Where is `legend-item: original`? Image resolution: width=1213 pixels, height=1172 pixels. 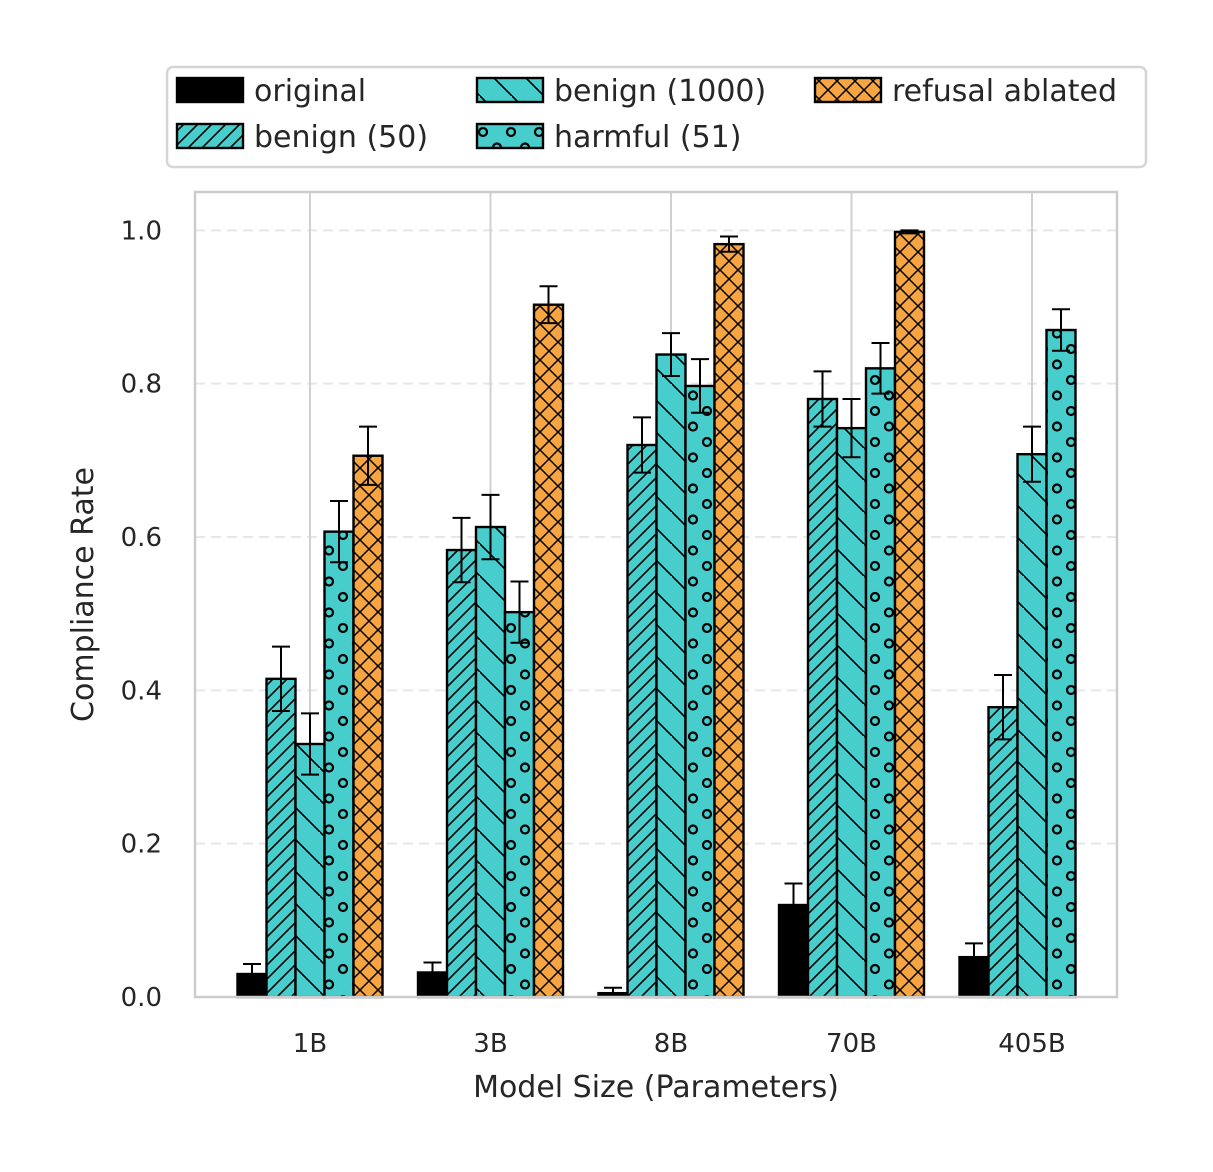
legend-item: original is located at coordinates (270, 91).